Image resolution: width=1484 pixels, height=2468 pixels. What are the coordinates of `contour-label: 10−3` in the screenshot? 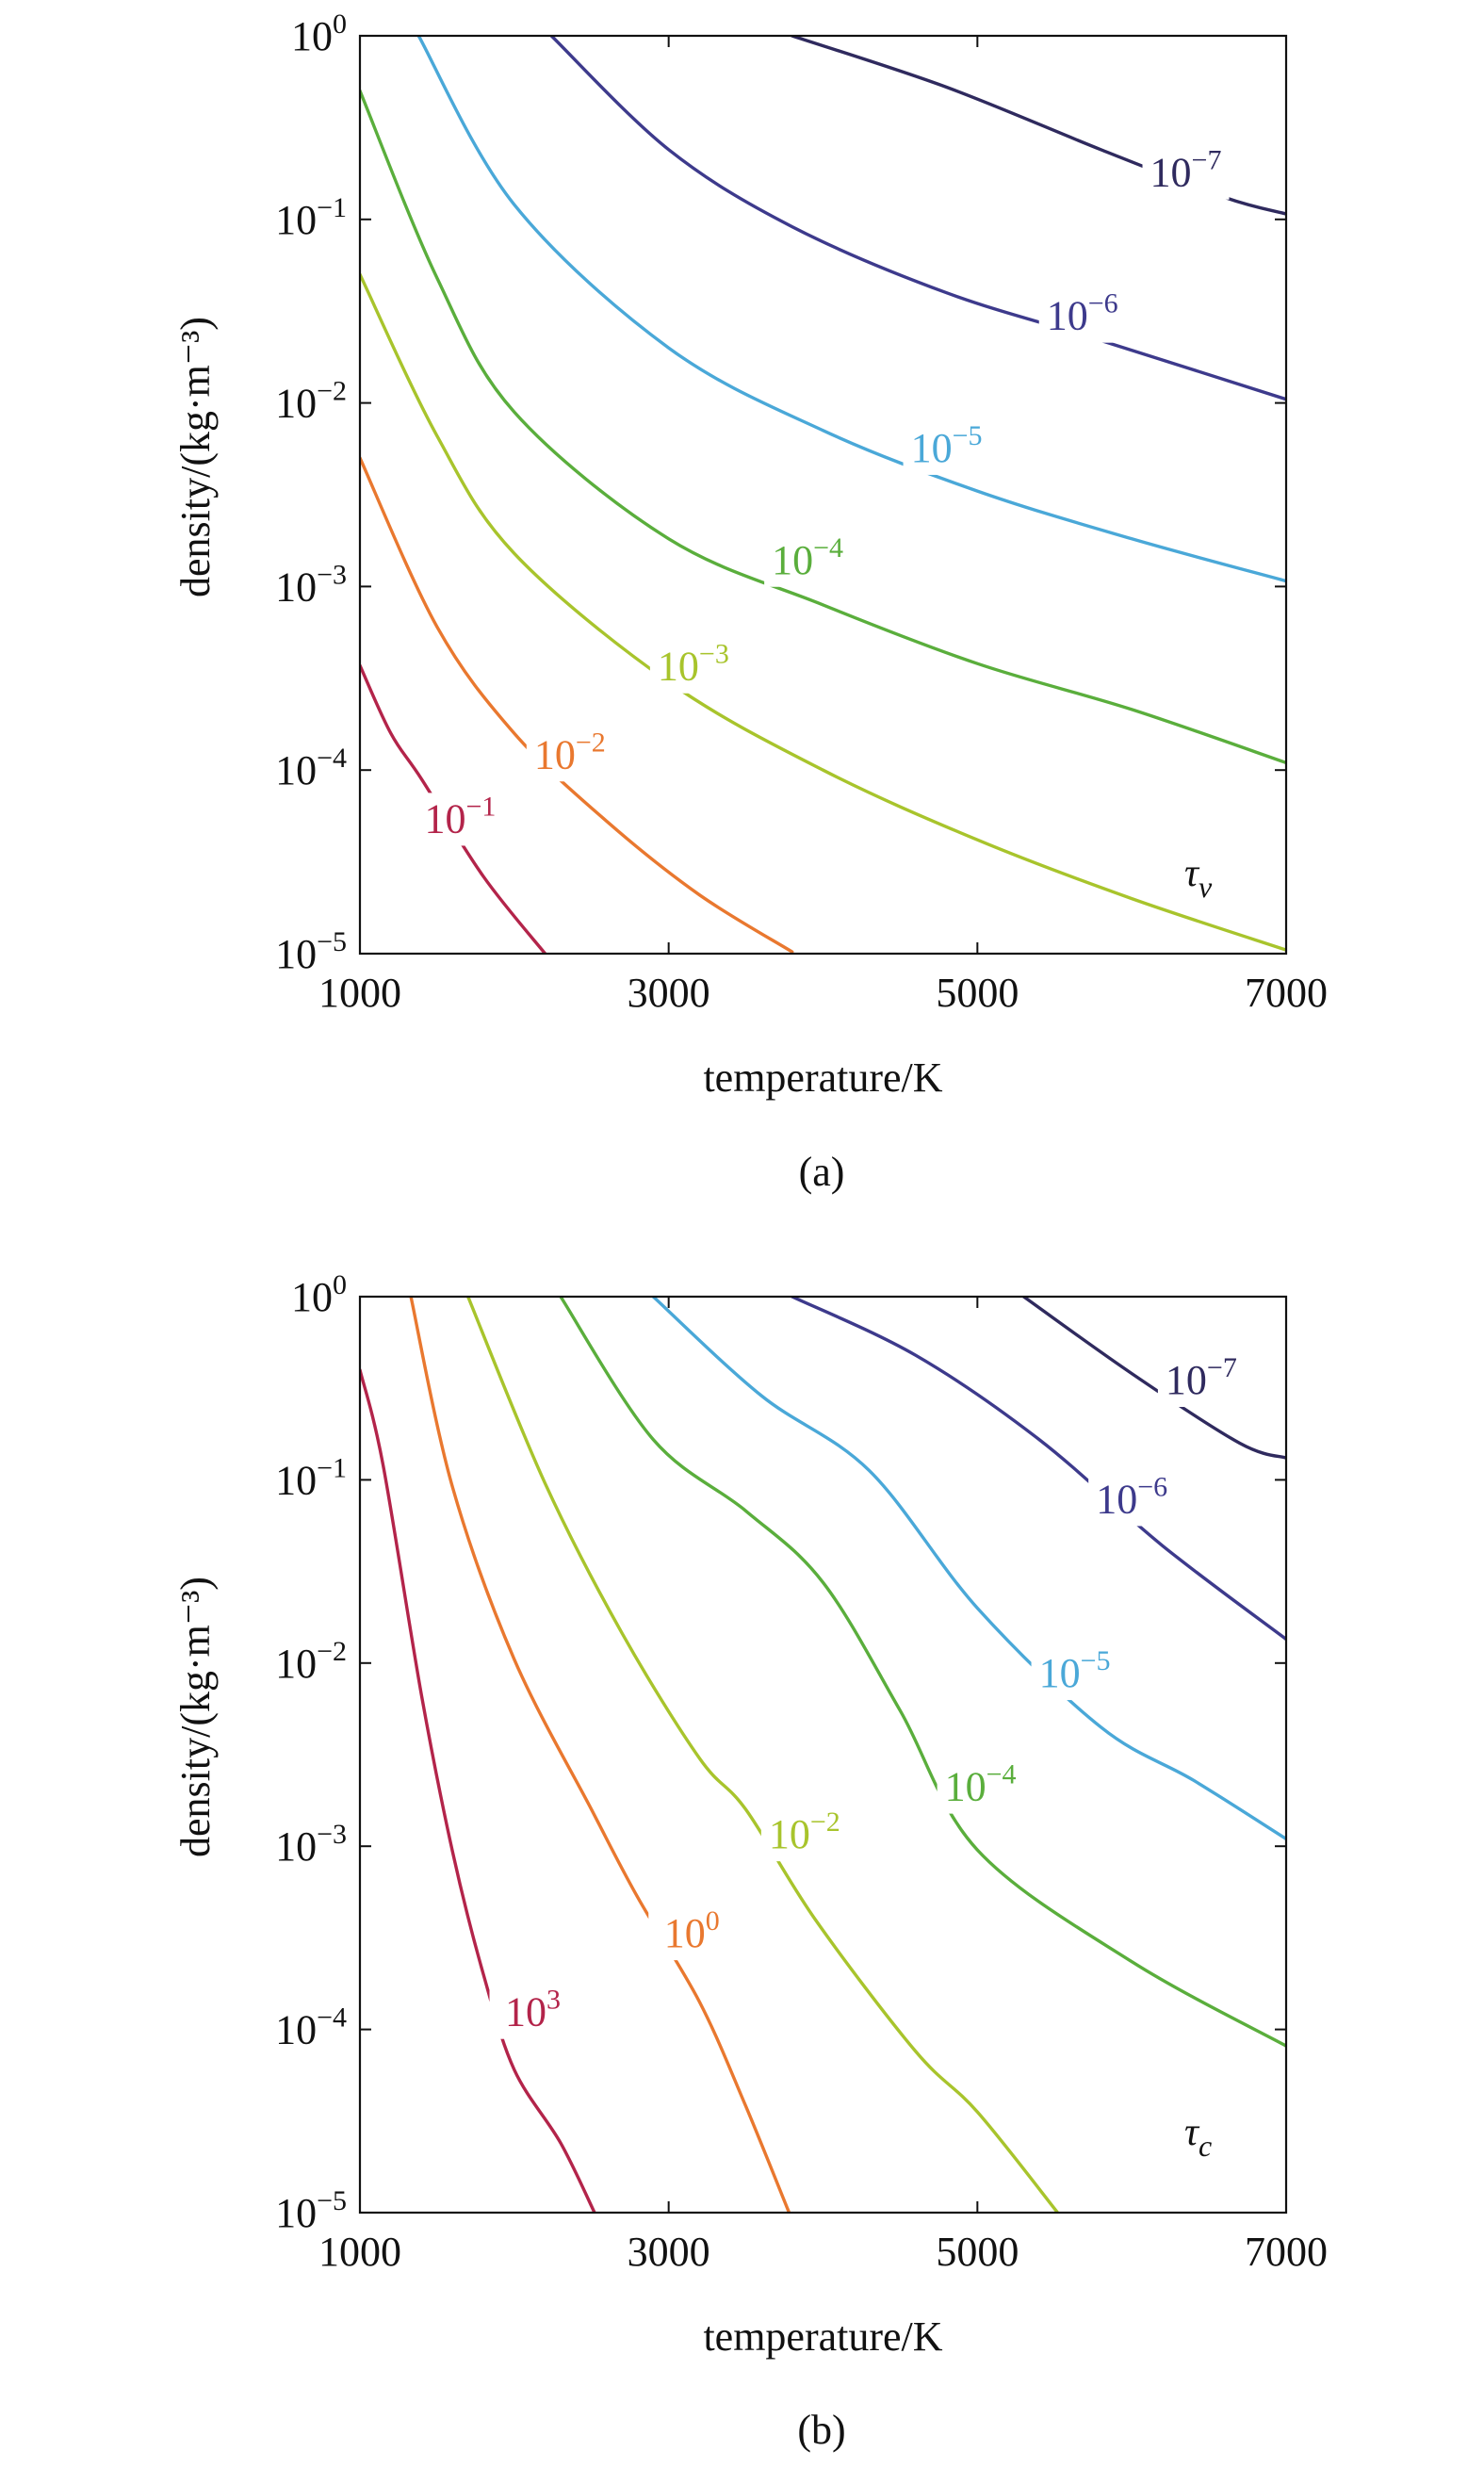 It's located at (693, 664).